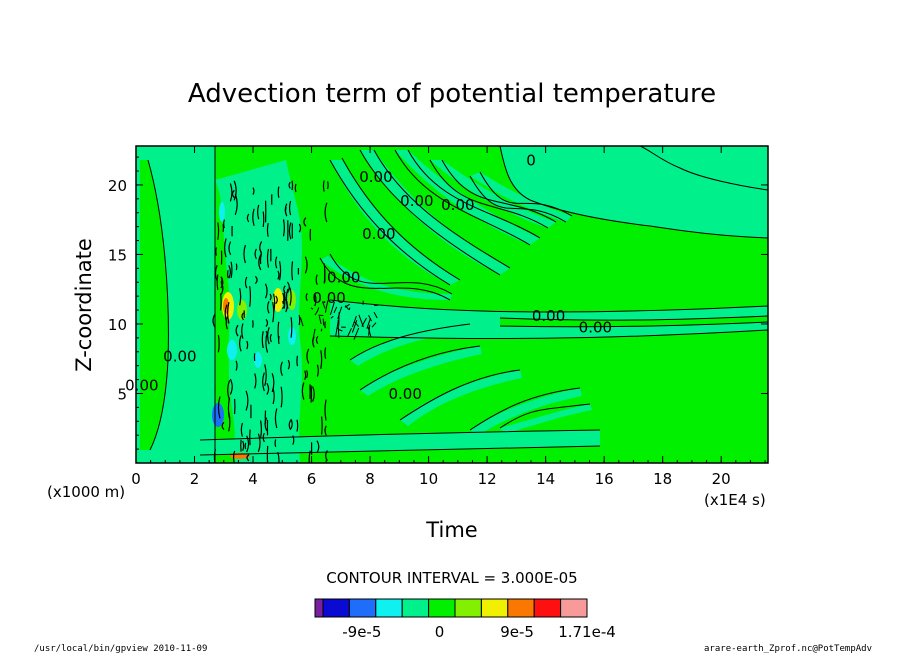 This screenshot has width=904, height=654. I want to click on y-axis-label: Z-coordinate, so click(84, 305).